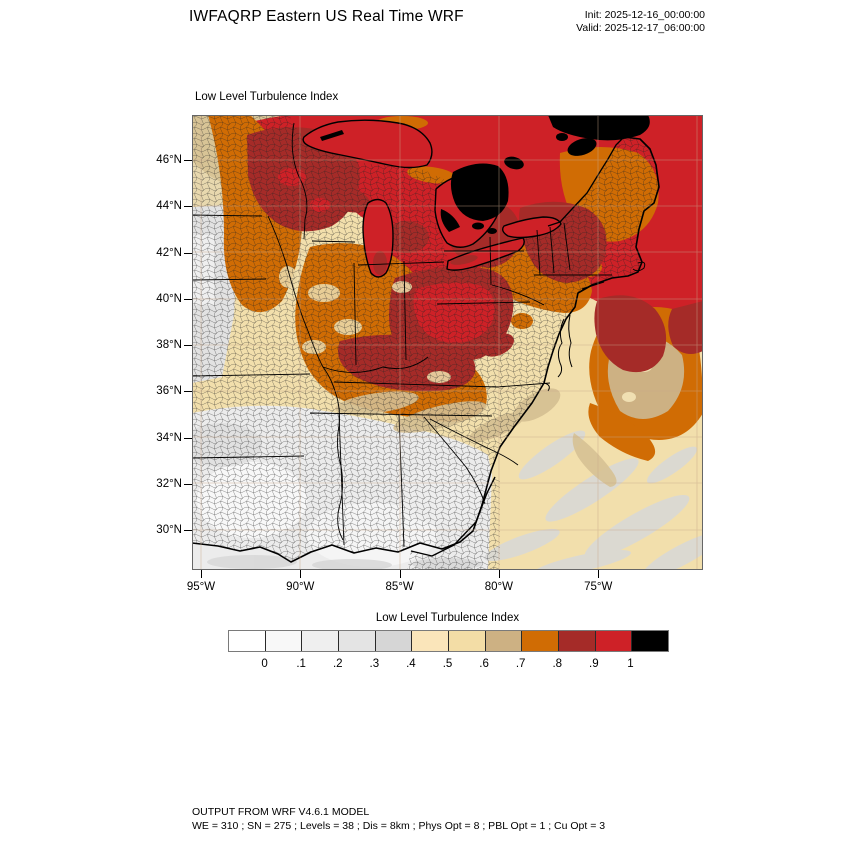 This screenshot has width=850, height=850. What do you see at coordinates (644, 15) in the screenshot?
I see `init-time: Init: 2025-12-16_00:00:00` at bounding box center [644, 15].